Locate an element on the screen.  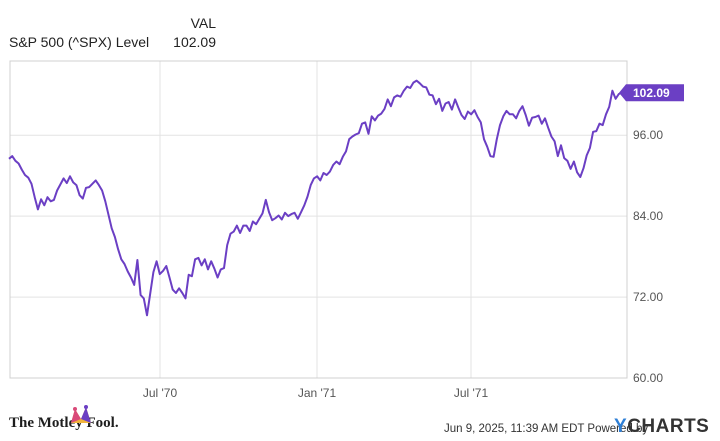
x-tick-label: Jul '71 is located at coordinates (471, 393).